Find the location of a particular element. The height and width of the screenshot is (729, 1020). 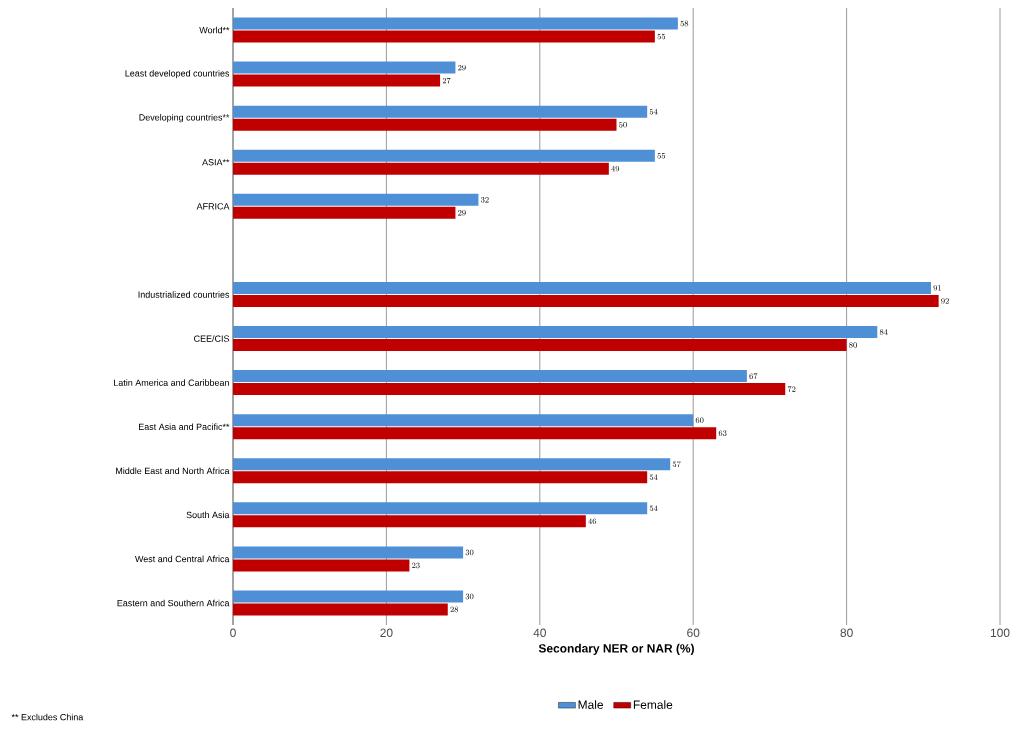

y-tick-label: East Asia and Pacific** is located at coordinates (184, 426).